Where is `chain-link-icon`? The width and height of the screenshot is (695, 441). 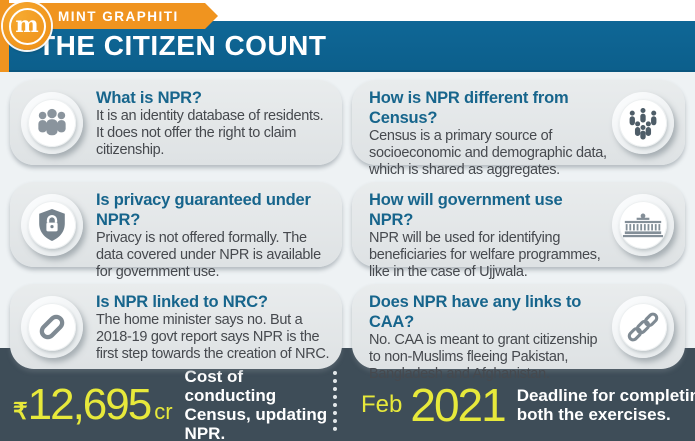
chain-link-icon is located at coordinates (52, 326).